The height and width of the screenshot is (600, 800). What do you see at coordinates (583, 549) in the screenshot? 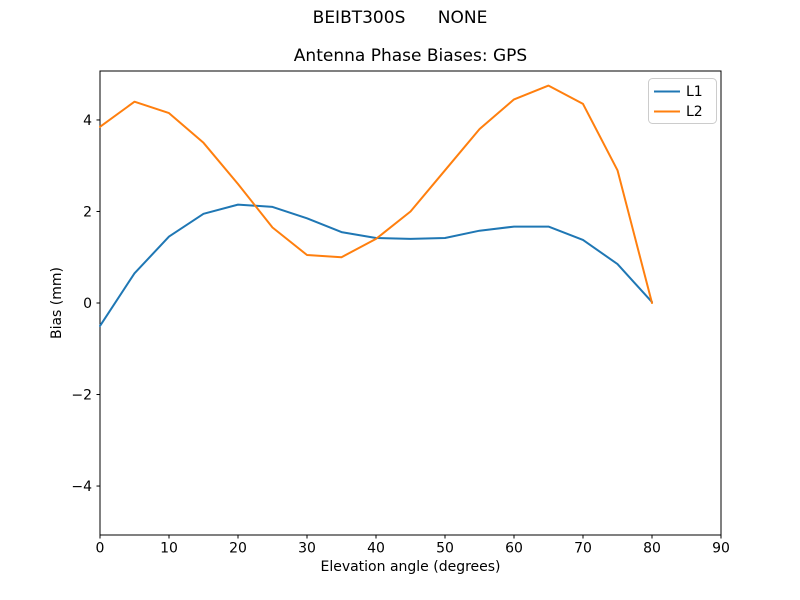
I see `x-tick-label: 70` at bounding box center [583, 549].